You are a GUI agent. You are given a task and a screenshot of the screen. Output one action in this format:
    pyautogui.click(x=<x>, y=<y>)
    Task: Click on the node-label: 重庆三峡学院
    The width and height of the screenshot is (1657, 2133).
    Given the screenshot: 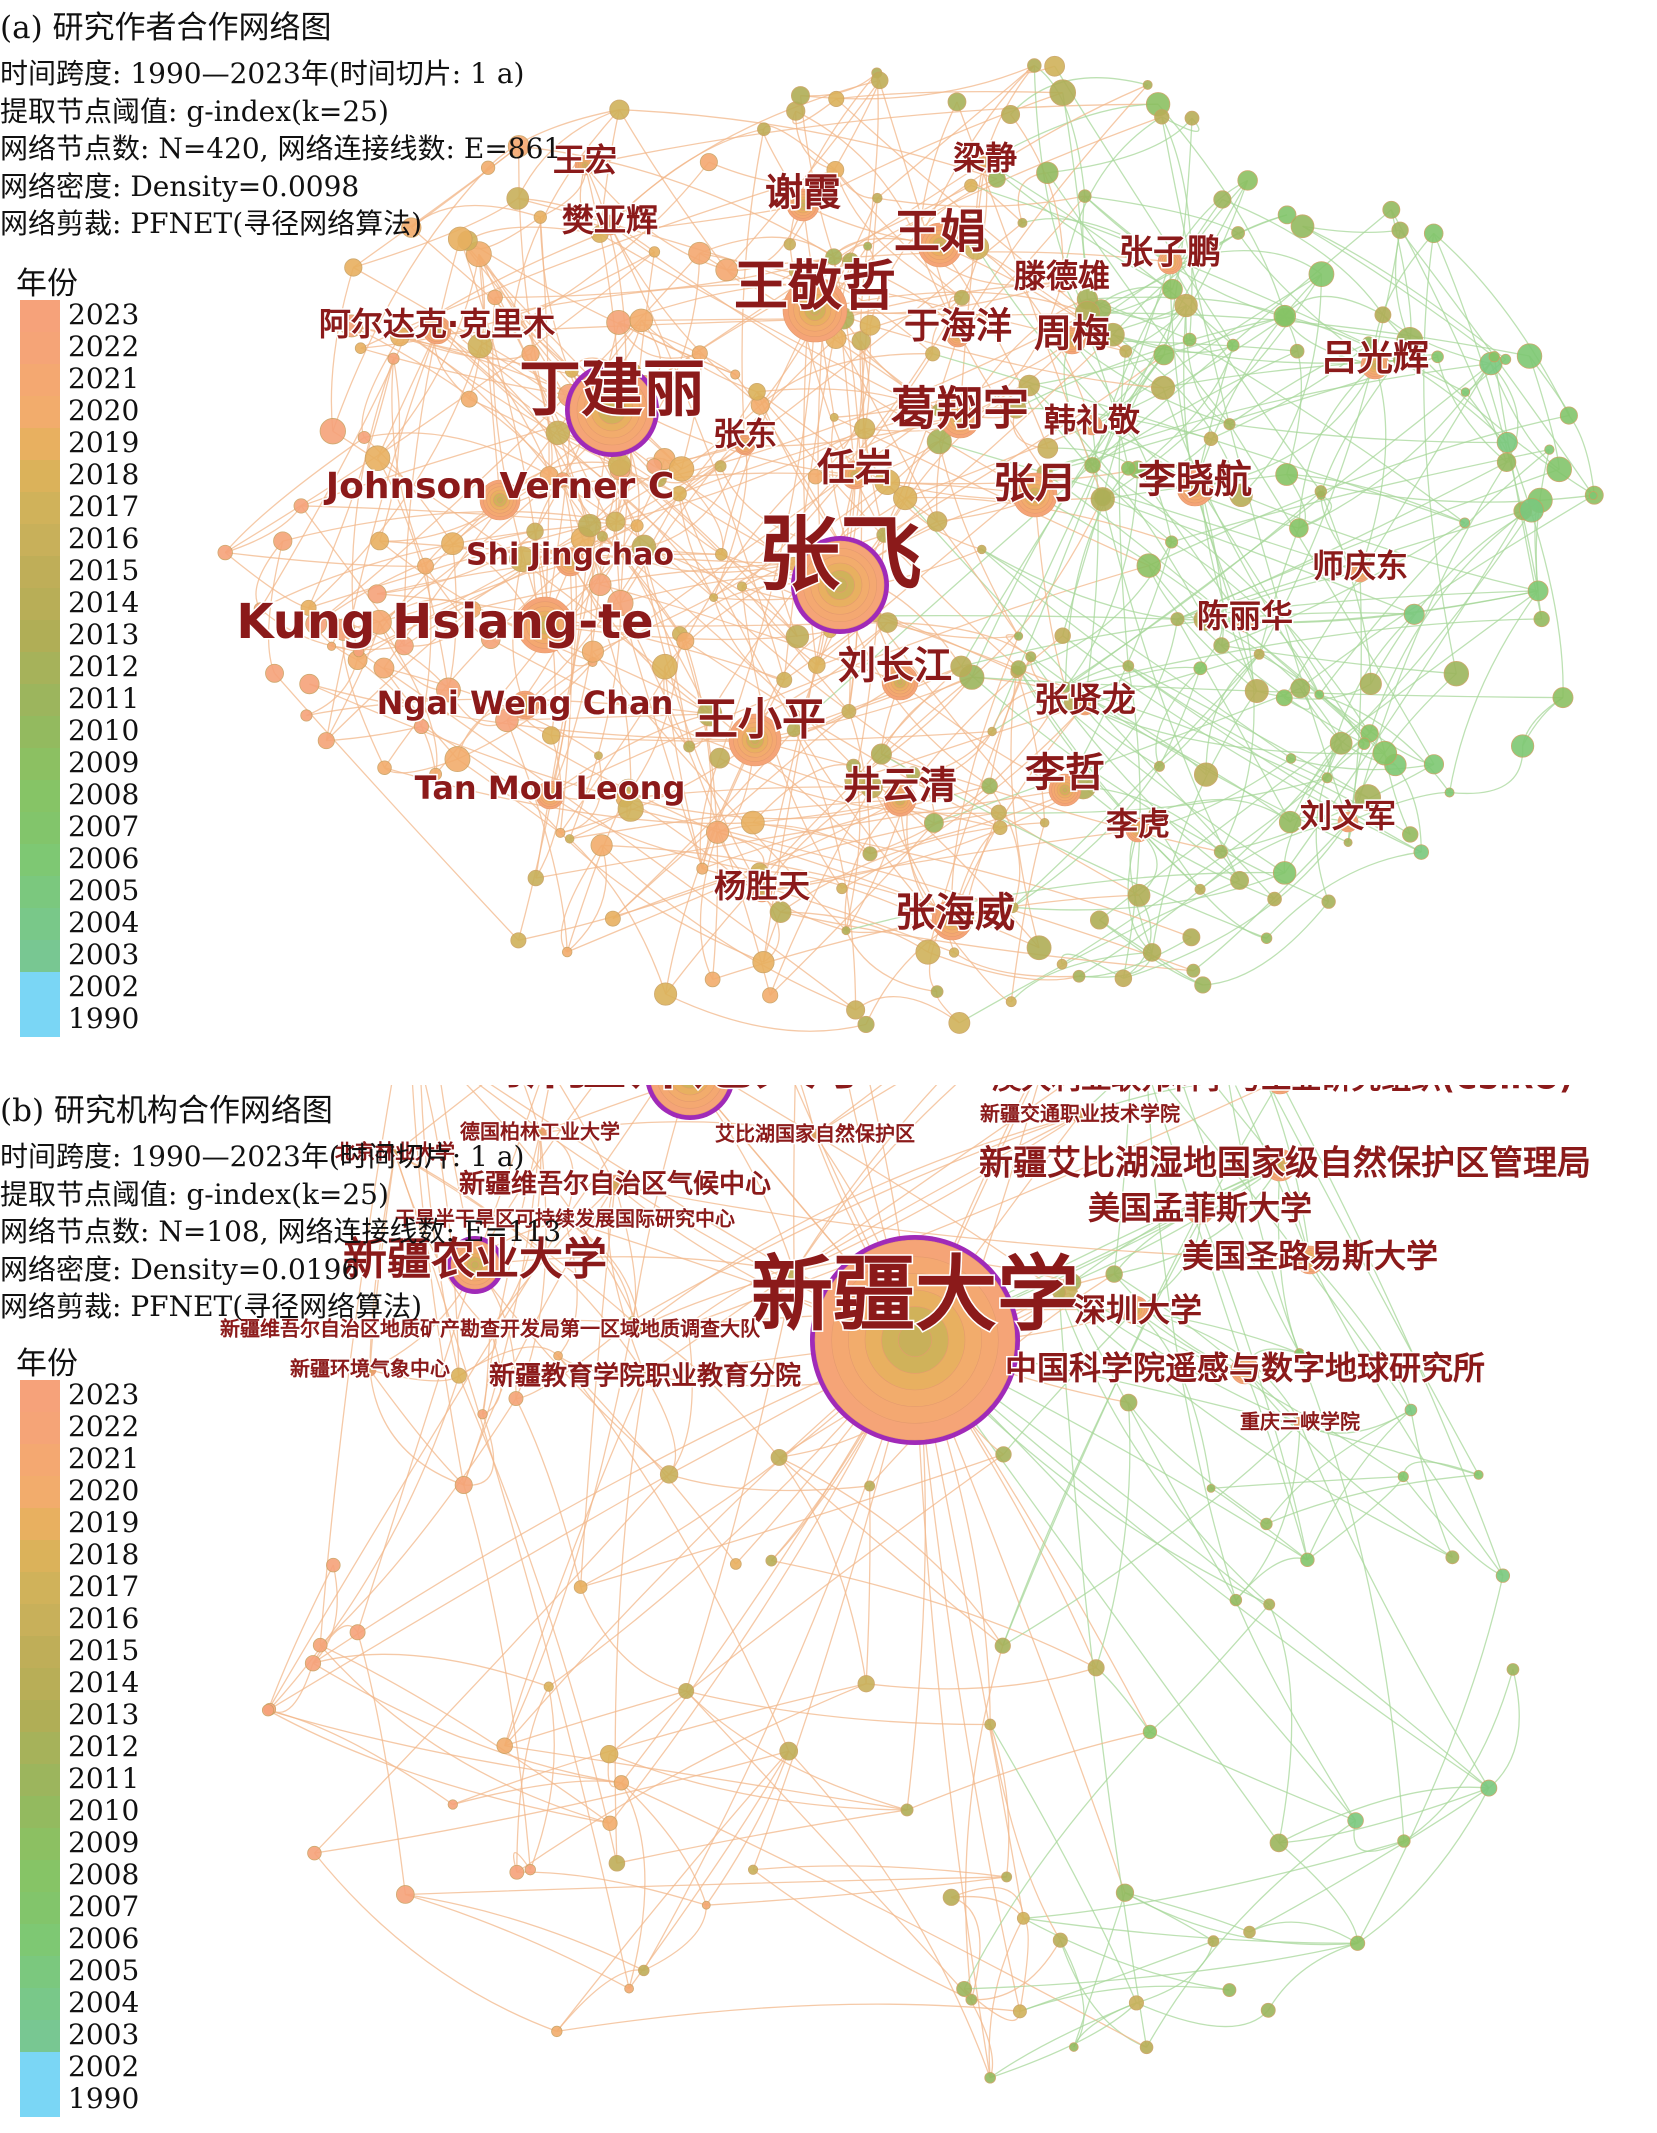 What is the action you would take?
    pyautogui.click(x=1300, y=1422)
    